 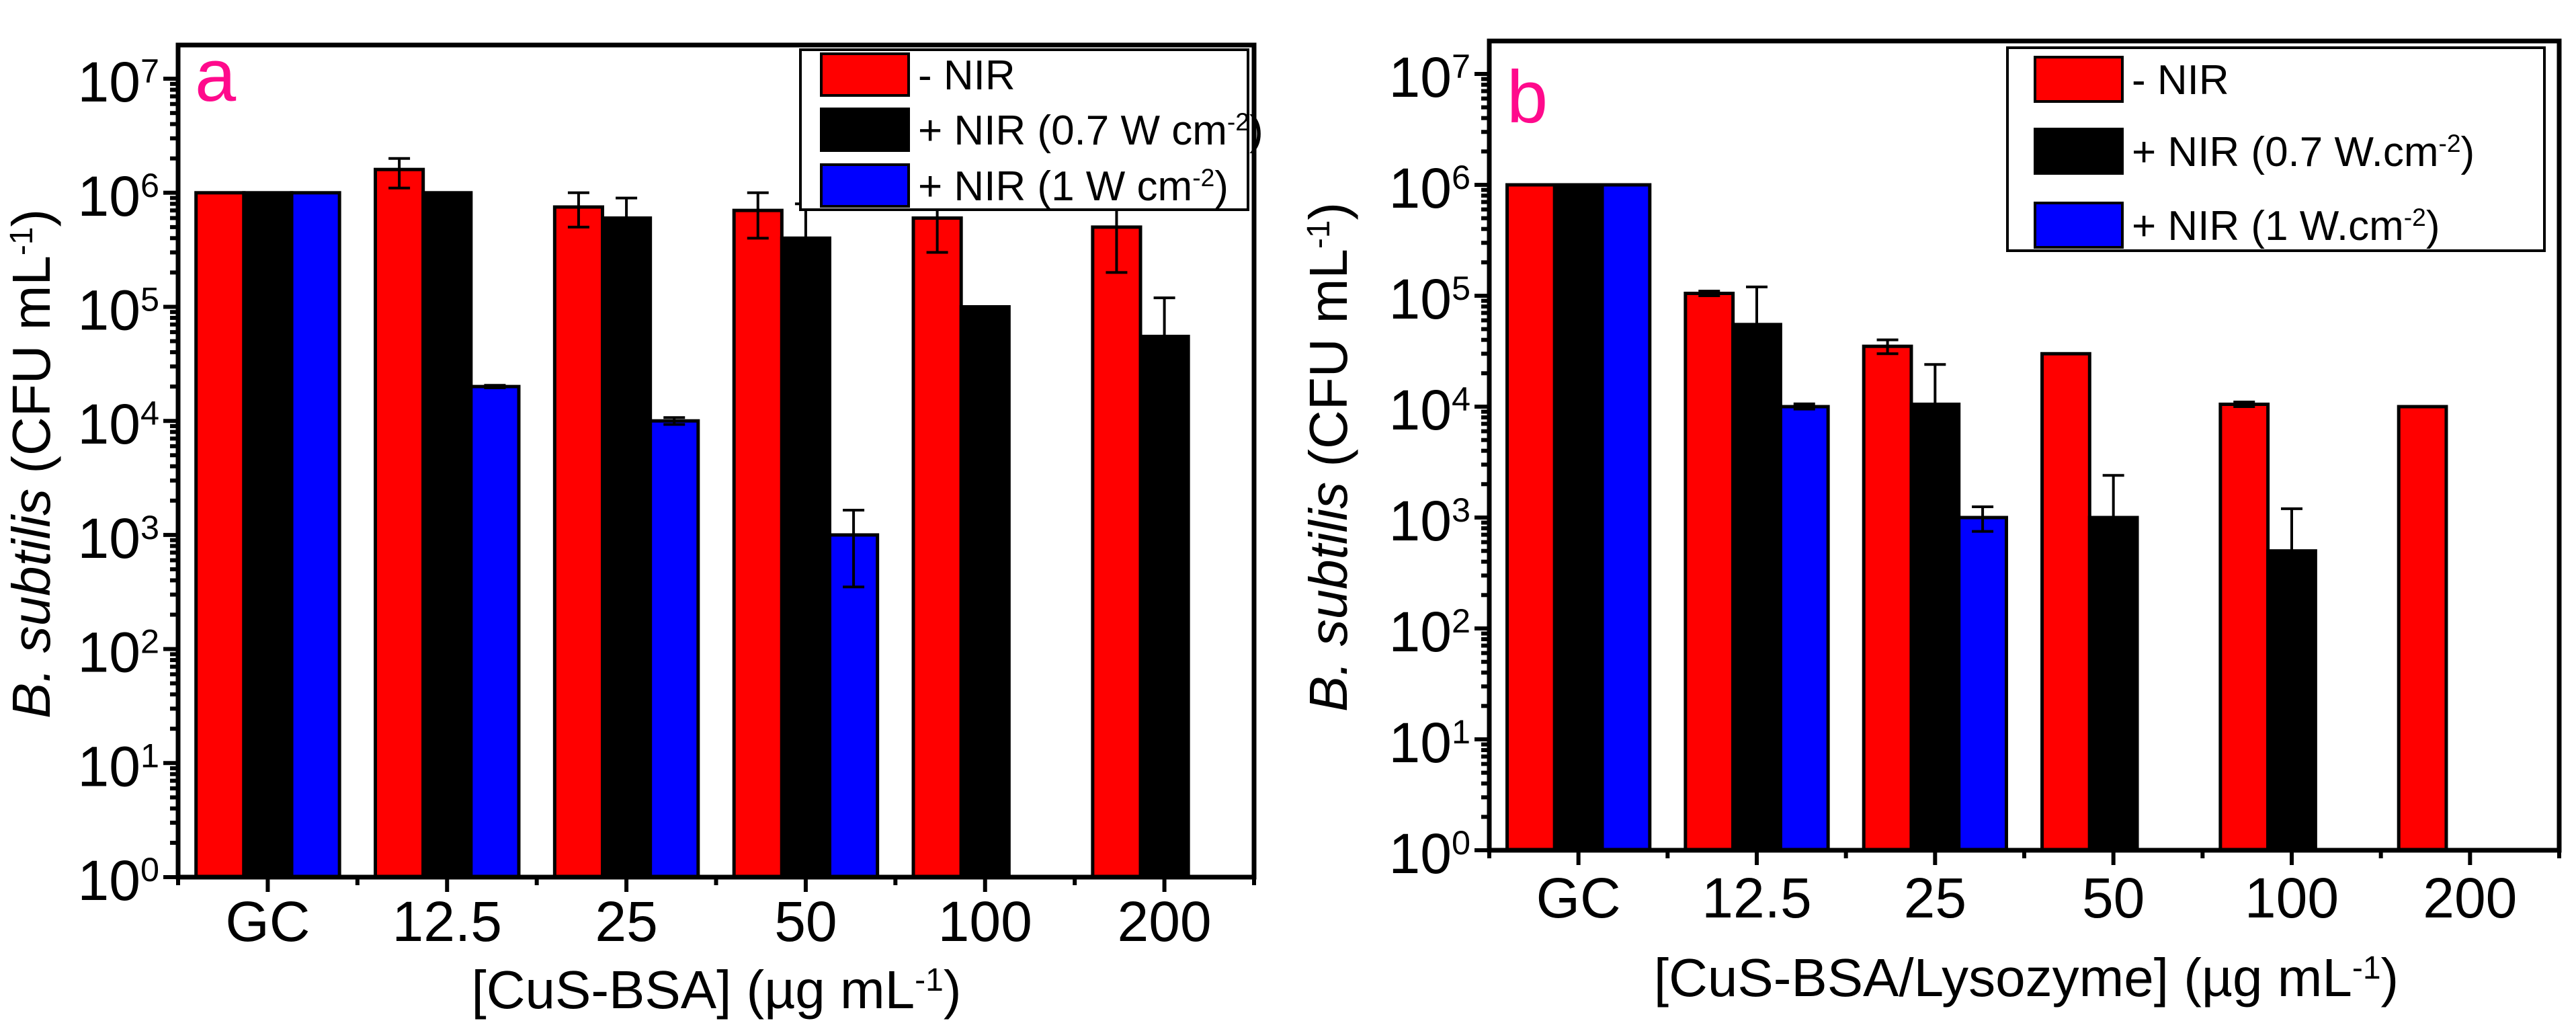 I want to click on bar-12.5-series-1, so click(x=447, y=535).